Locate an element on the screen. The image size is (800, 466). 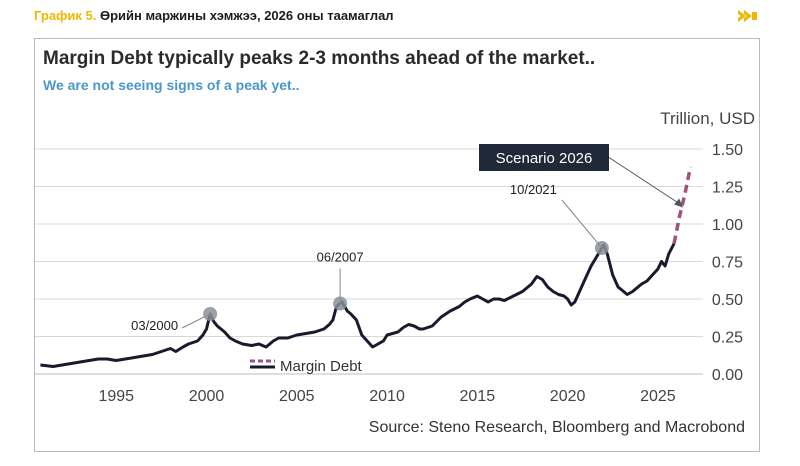
figure-caption-text: Өрийн маржины хэмжээ, 2026 оны таамаглал is located at coordinates (245, 15).